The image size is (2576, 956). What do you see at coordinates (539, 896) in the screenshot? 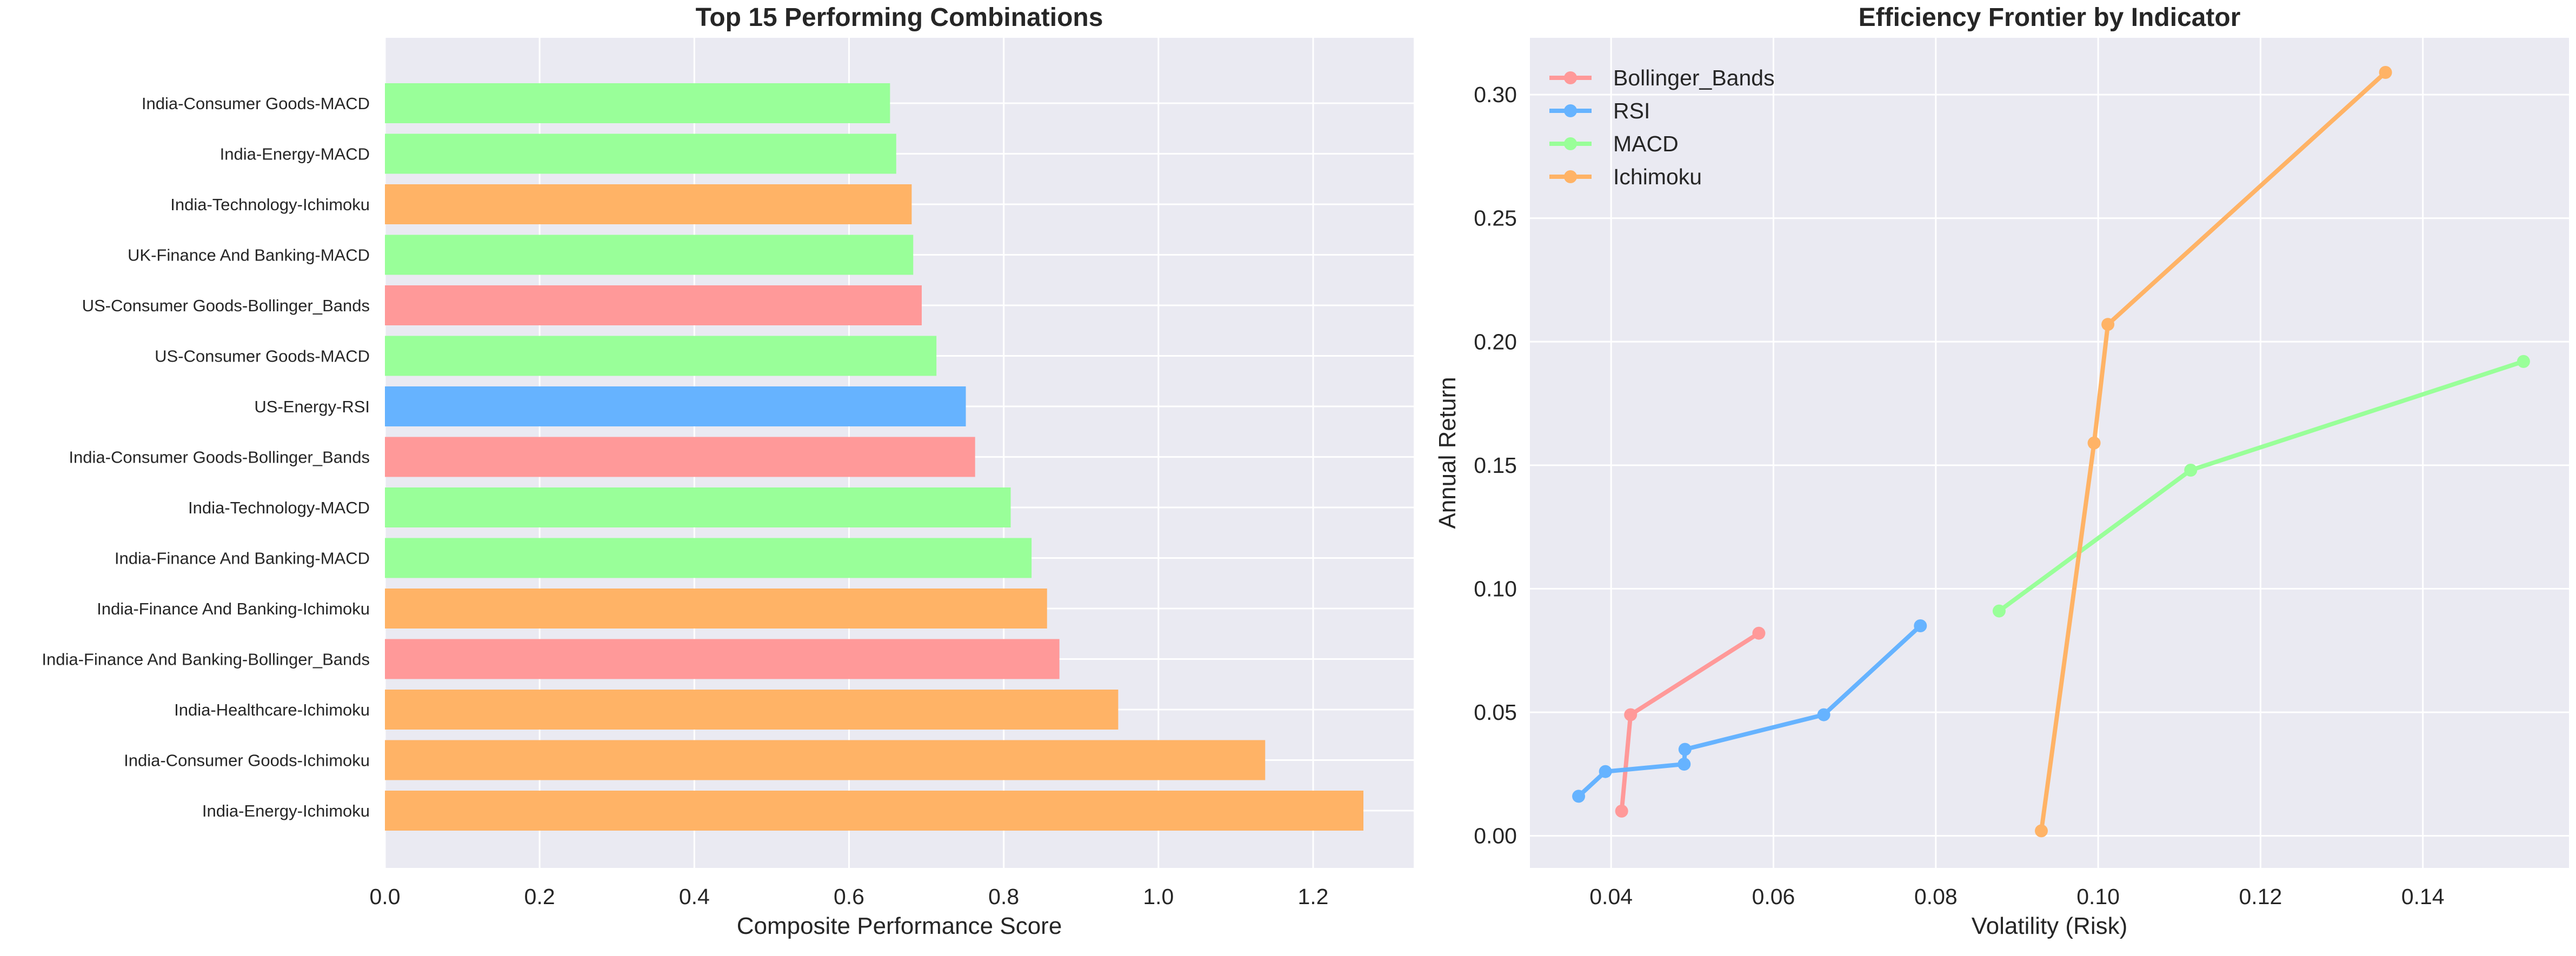
I see `bar-x-tick-0-2: 0.2` at bounding box center [539, 896].